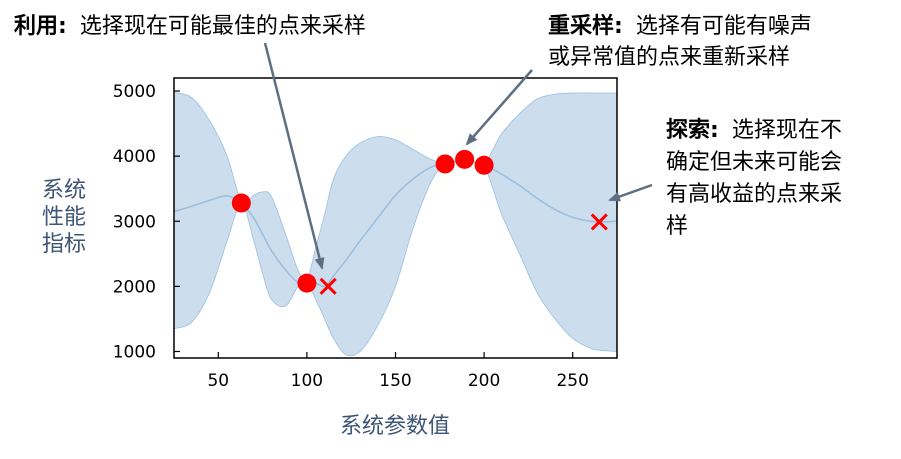 This screenshot has height=459, width=901. What do you see at coordinates (724, 26) in the screenshot?
I see `resample-text-1: 选择有可能有噪声` at bounding box center [724, 26].